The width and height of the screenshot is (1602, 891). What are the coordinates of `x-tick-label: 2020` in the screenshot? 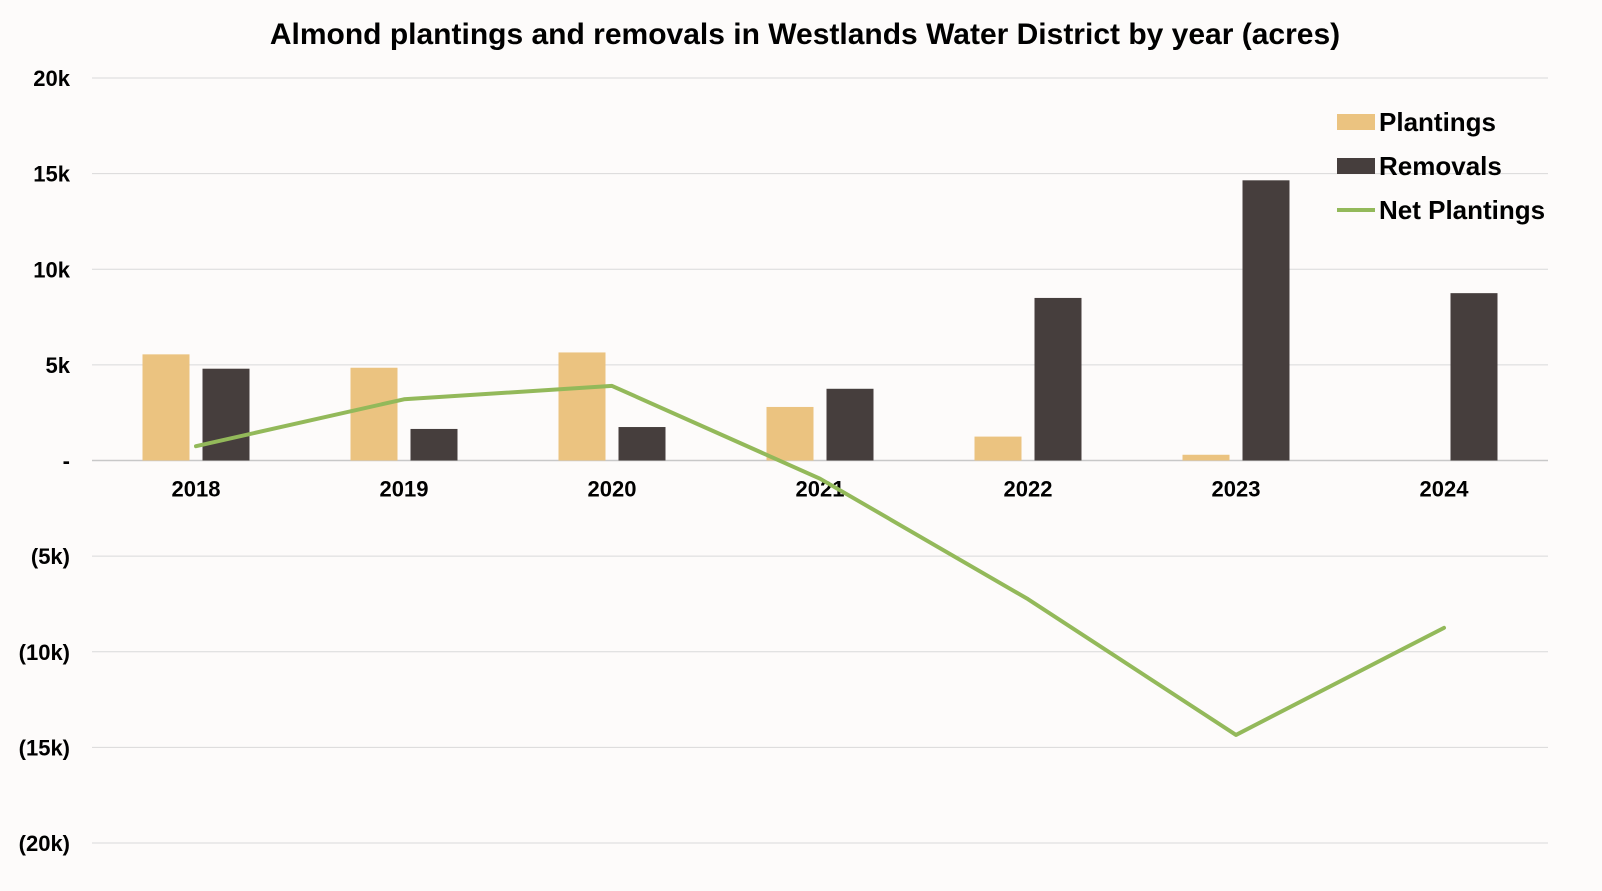 It's located at (612, 489).